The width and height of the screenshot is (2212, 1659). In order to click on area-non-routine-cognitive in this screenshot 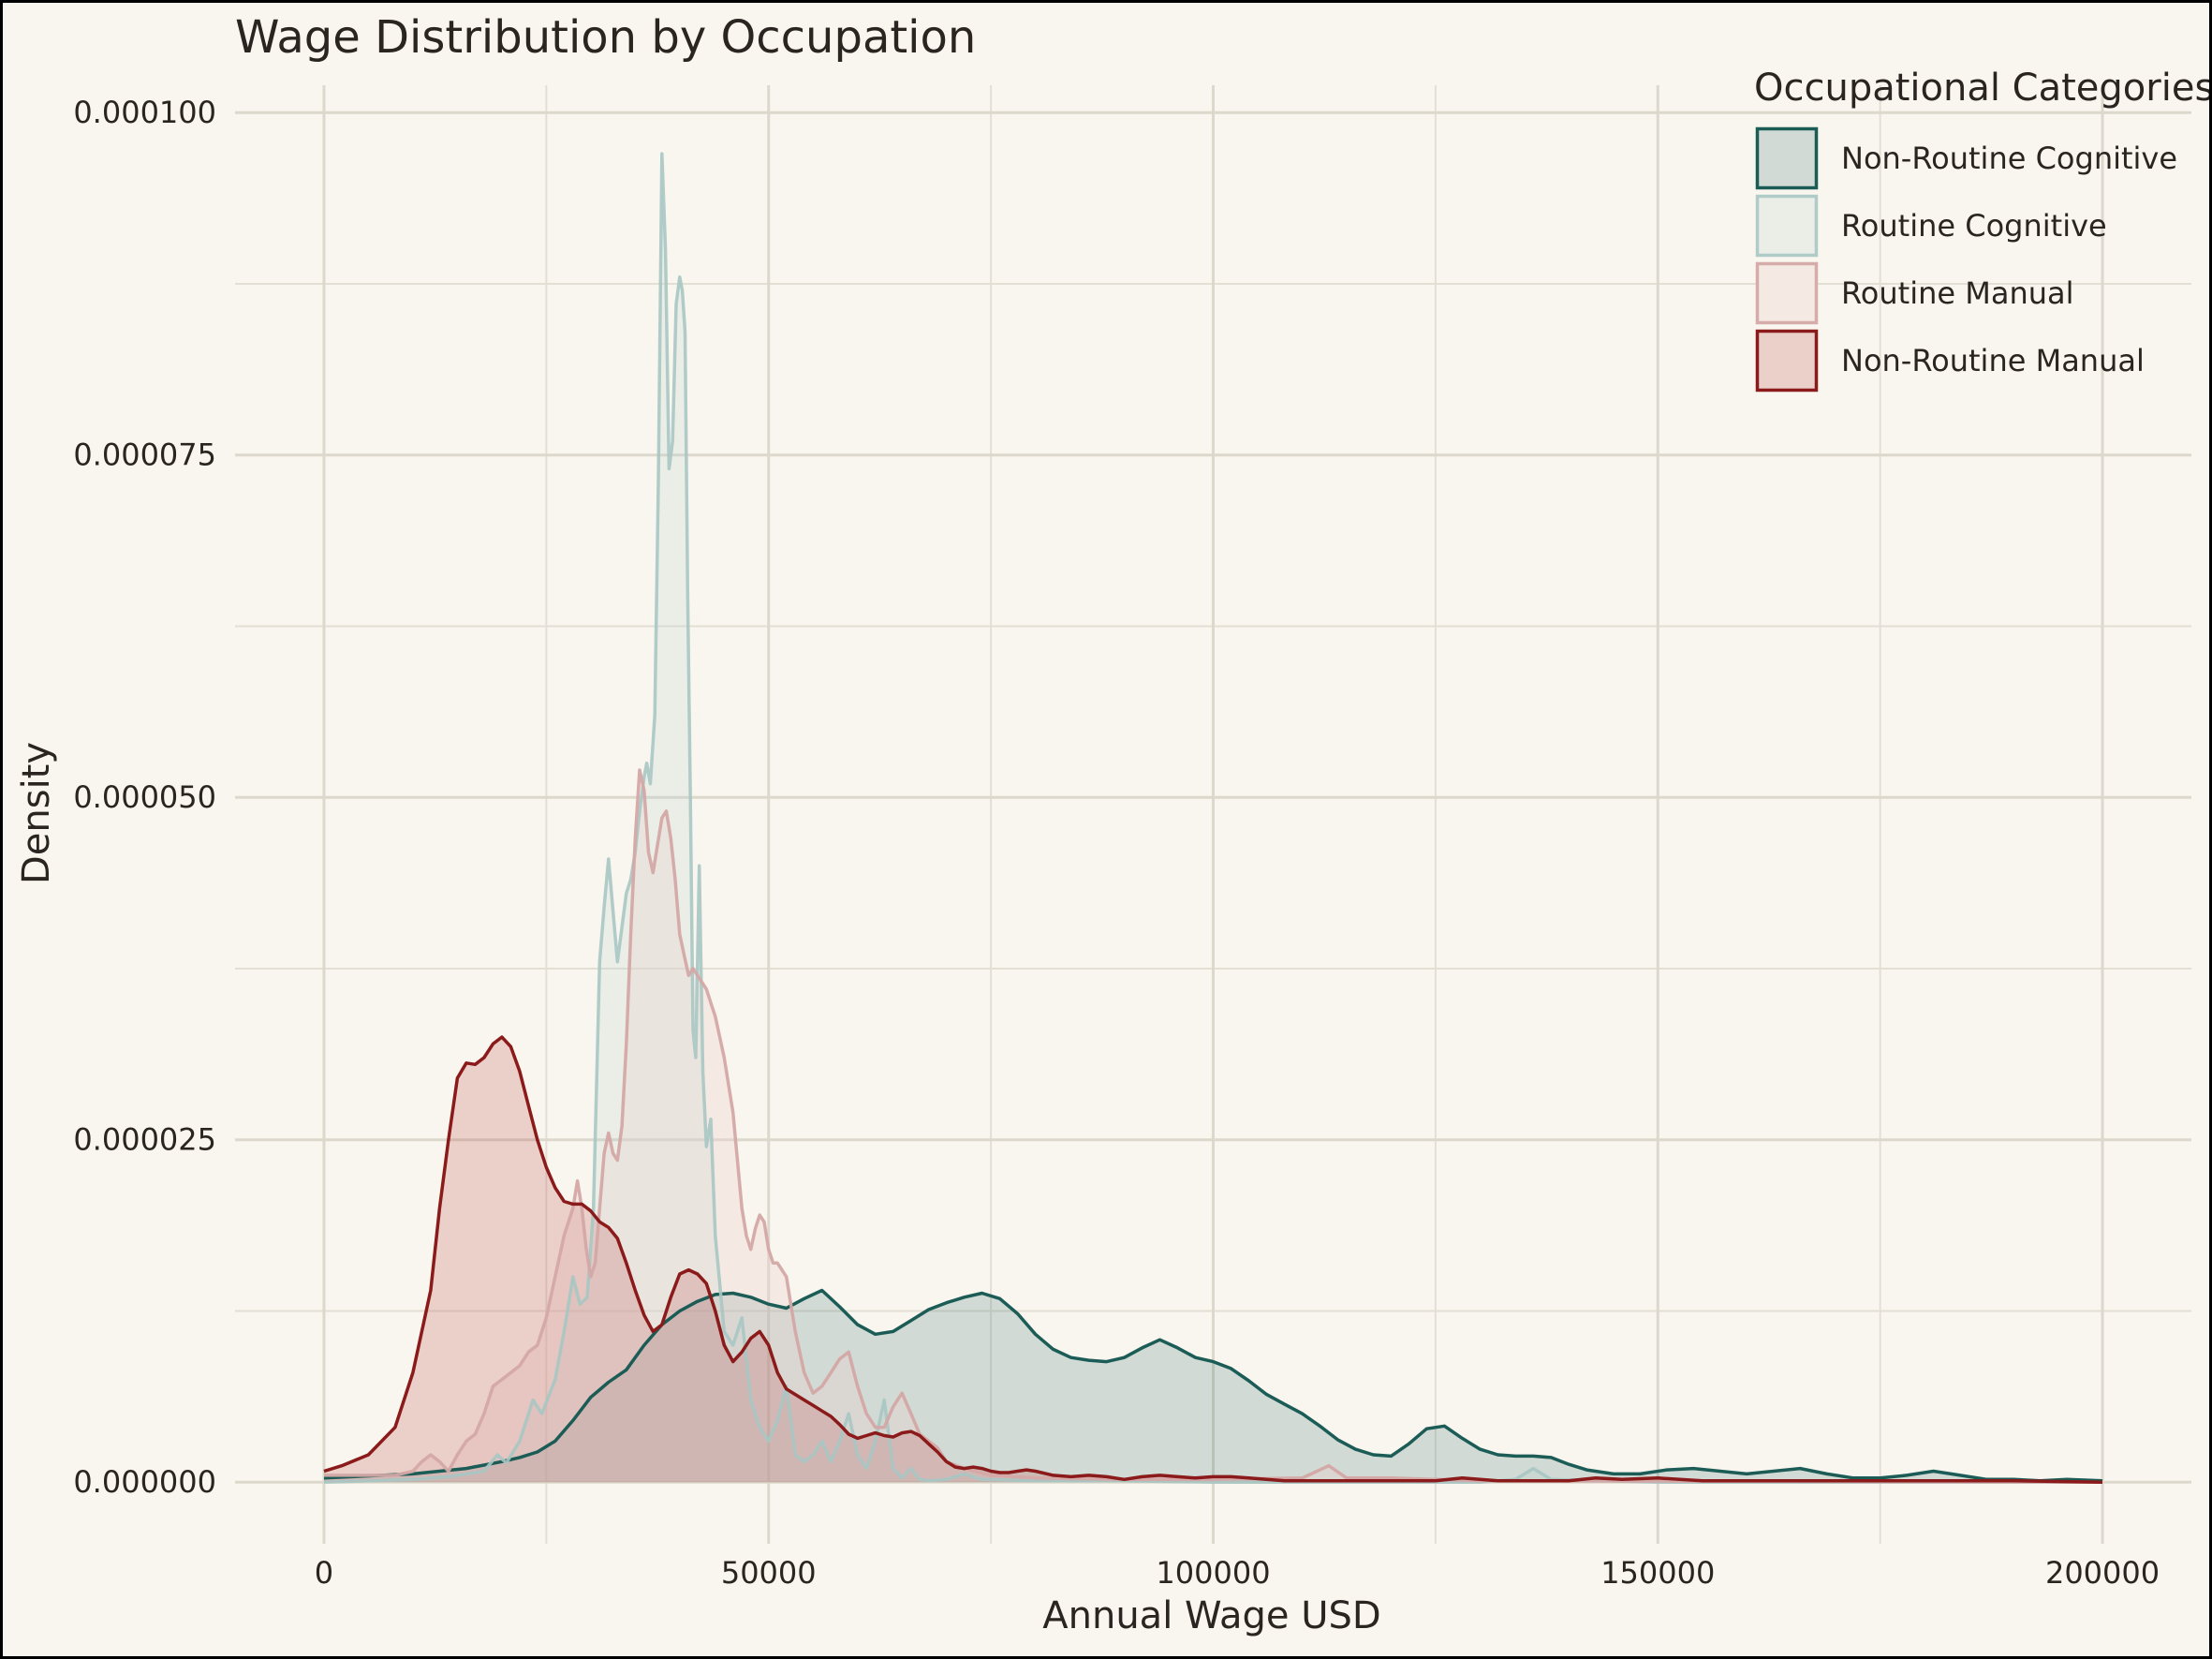, I will do `click(1213, 1387)`.